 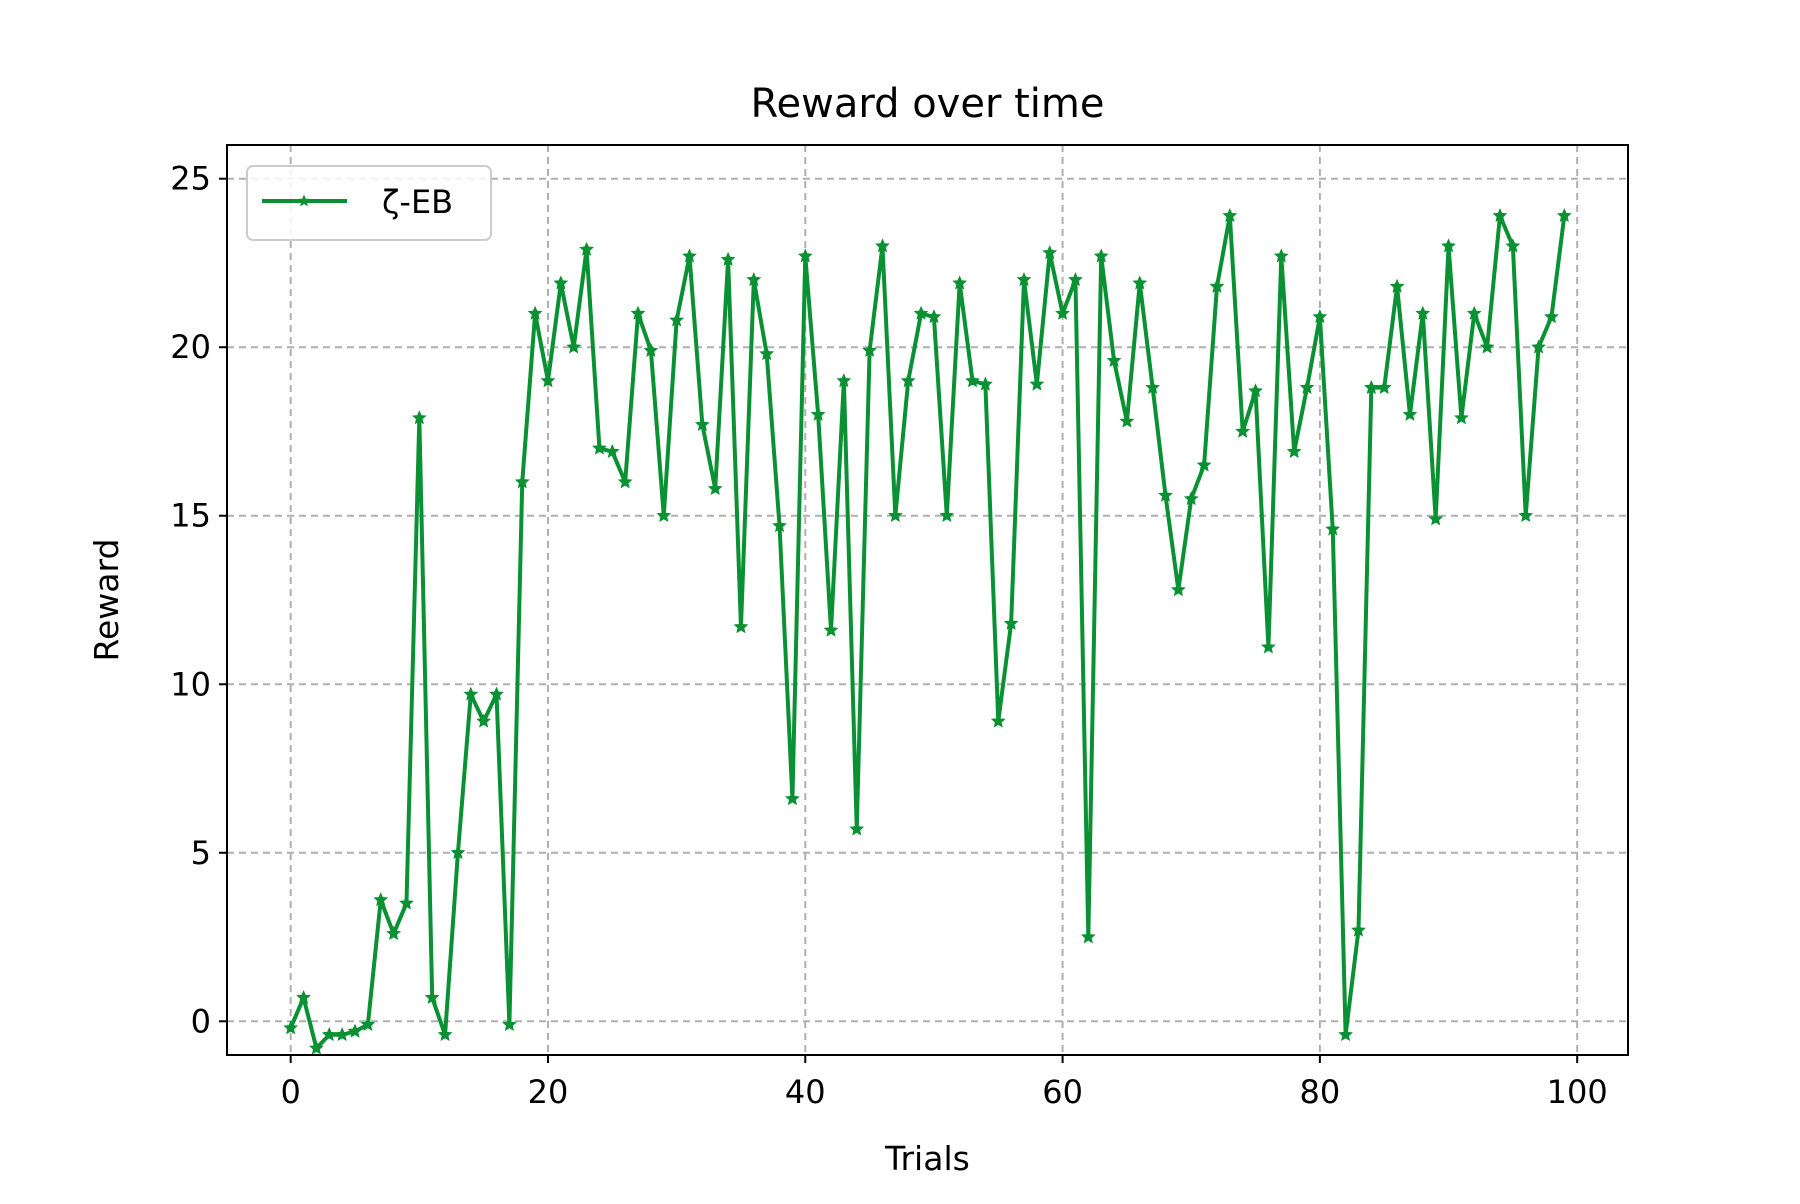 What do you see at coordinates (190, 684) in the screenshot?
I see `y-tick-label: 10` at bounding box center [190, 684].